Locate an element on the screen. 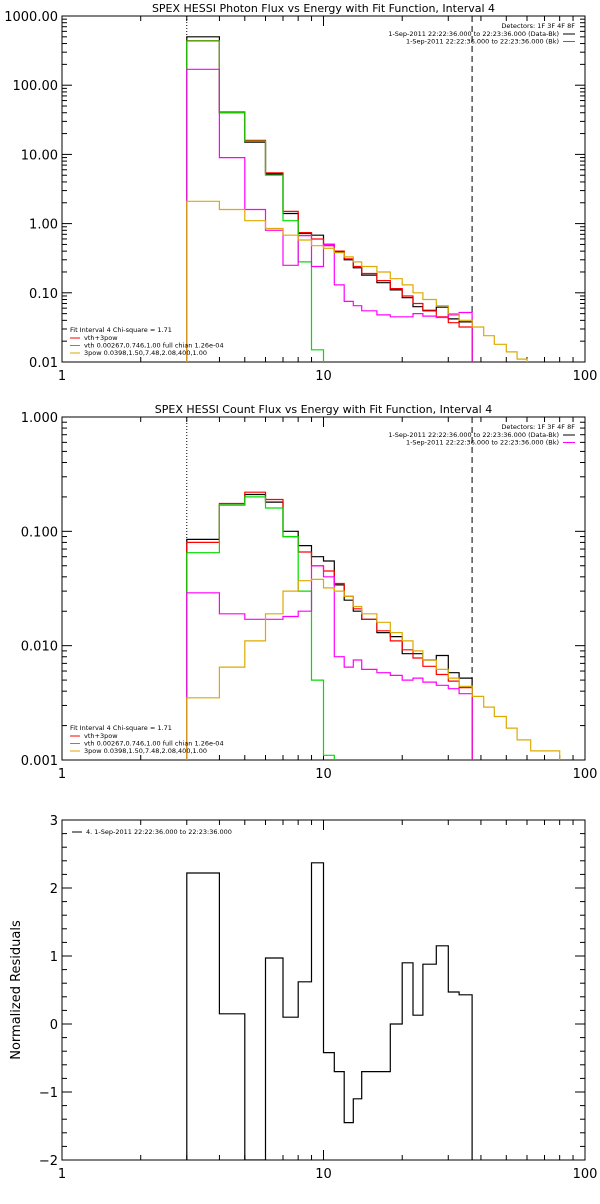  y-tick-label: 1 is located at coordinates (54, 957).